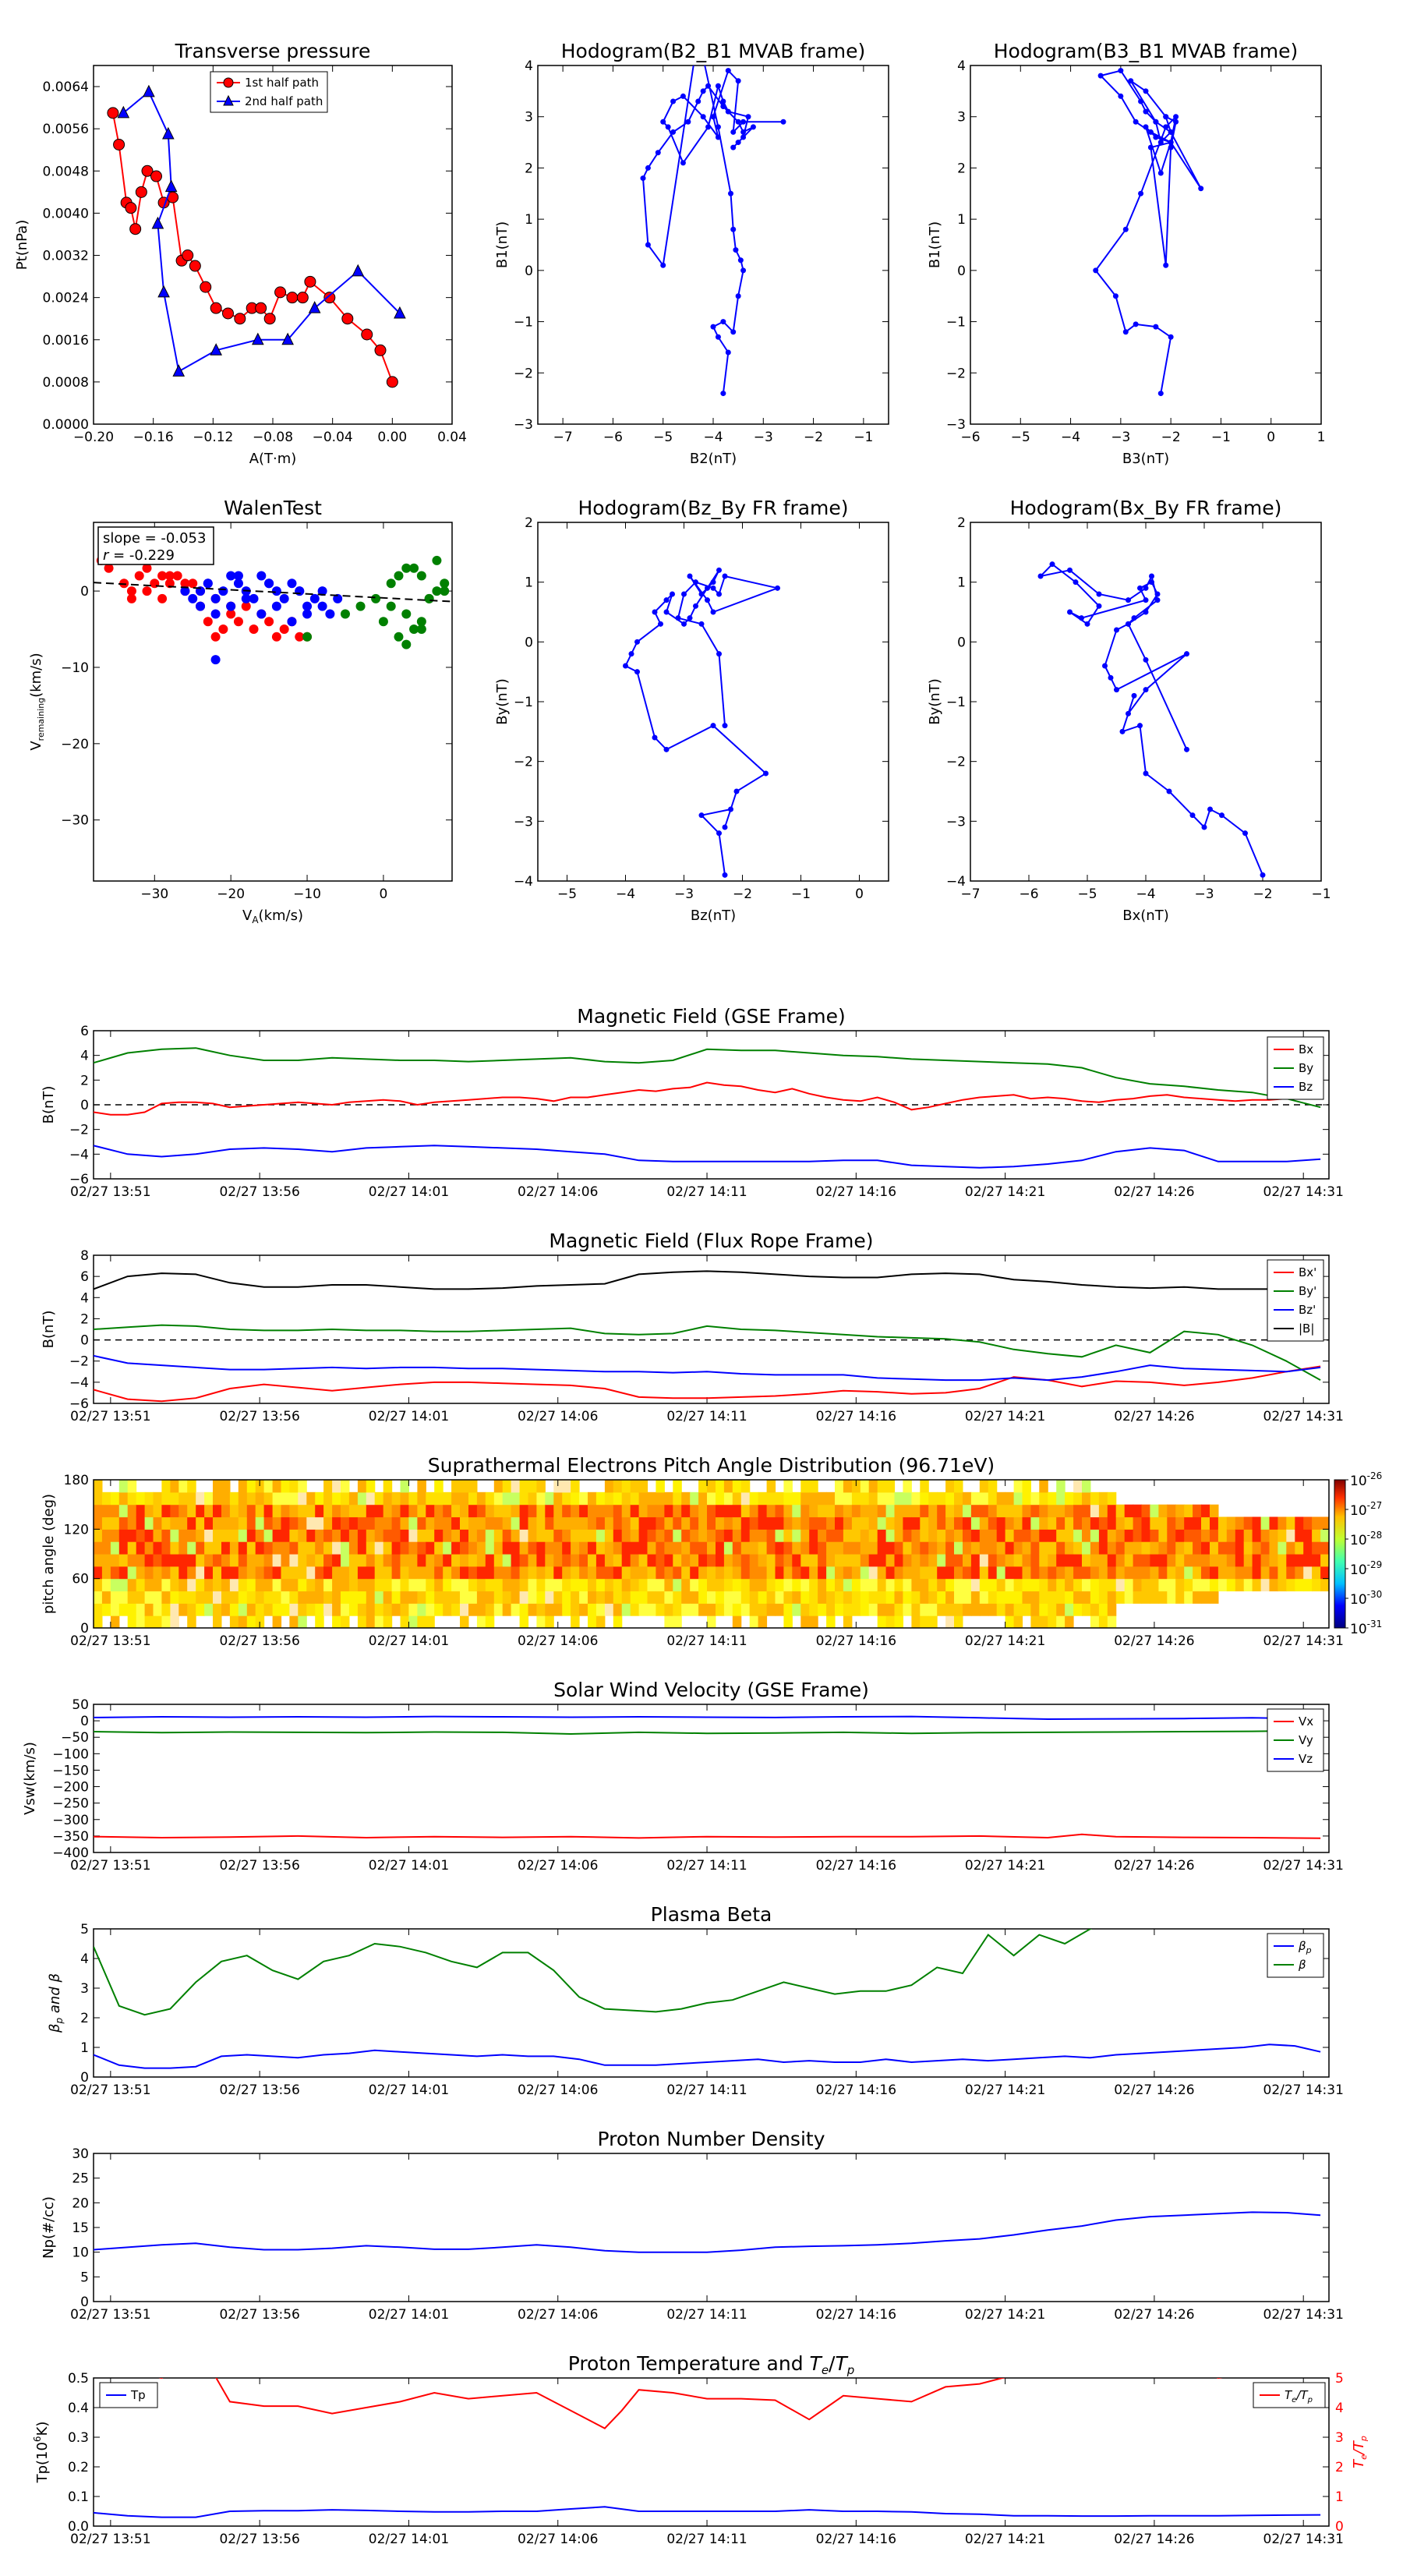 Image resolution: width=1403 pixels, height=2576 pixels. Describe the element at coordinates (153, 437) in the screenshot. I see `pt-xtick-label: −0.16` at that location.